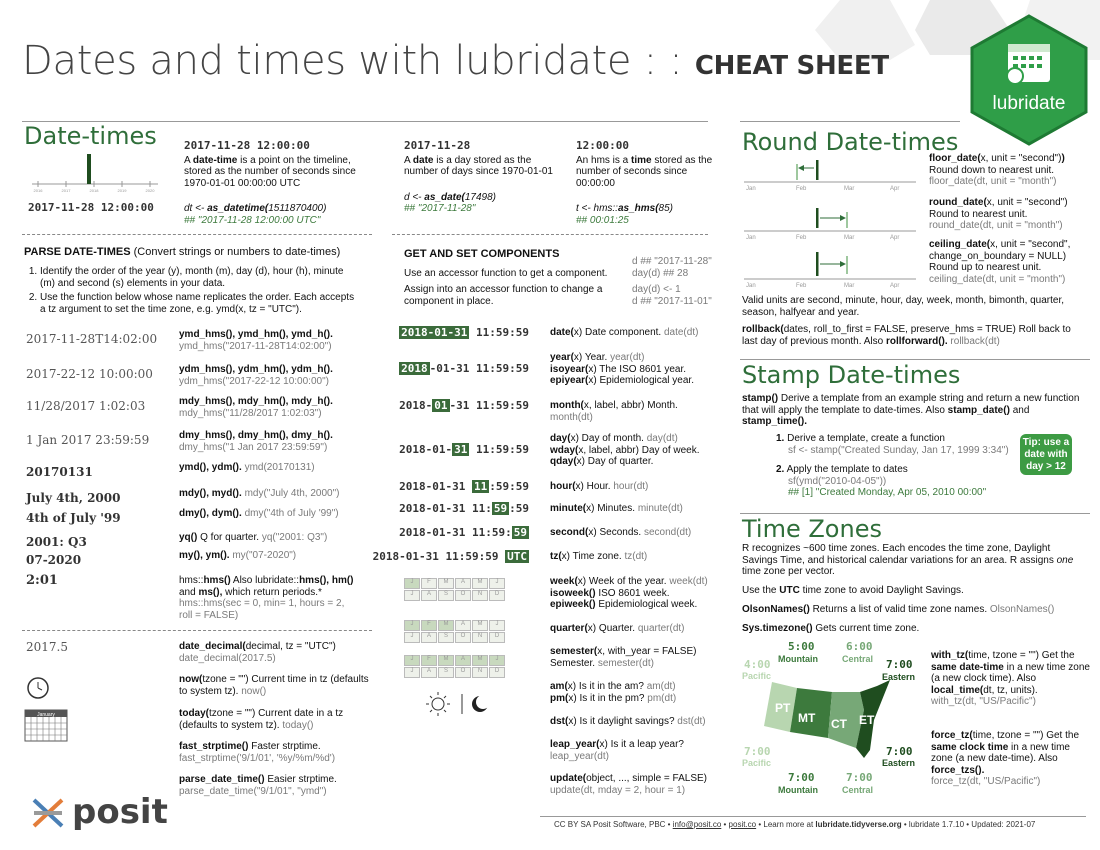 This screenshot has width=1100, height=850. What do you see at coordinates (59, 472) in the screenshot?
I see `parse-example: 20170131` at bounding box center [59, 472].